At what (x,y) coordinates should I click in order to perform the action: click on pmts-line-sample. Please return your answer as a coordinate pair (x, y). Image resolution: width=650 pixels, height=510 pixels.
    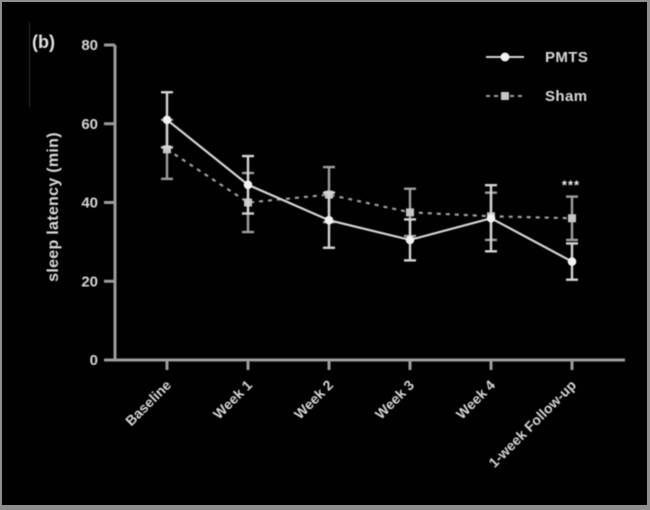
    Looking at the image, I should click on (505, 57).